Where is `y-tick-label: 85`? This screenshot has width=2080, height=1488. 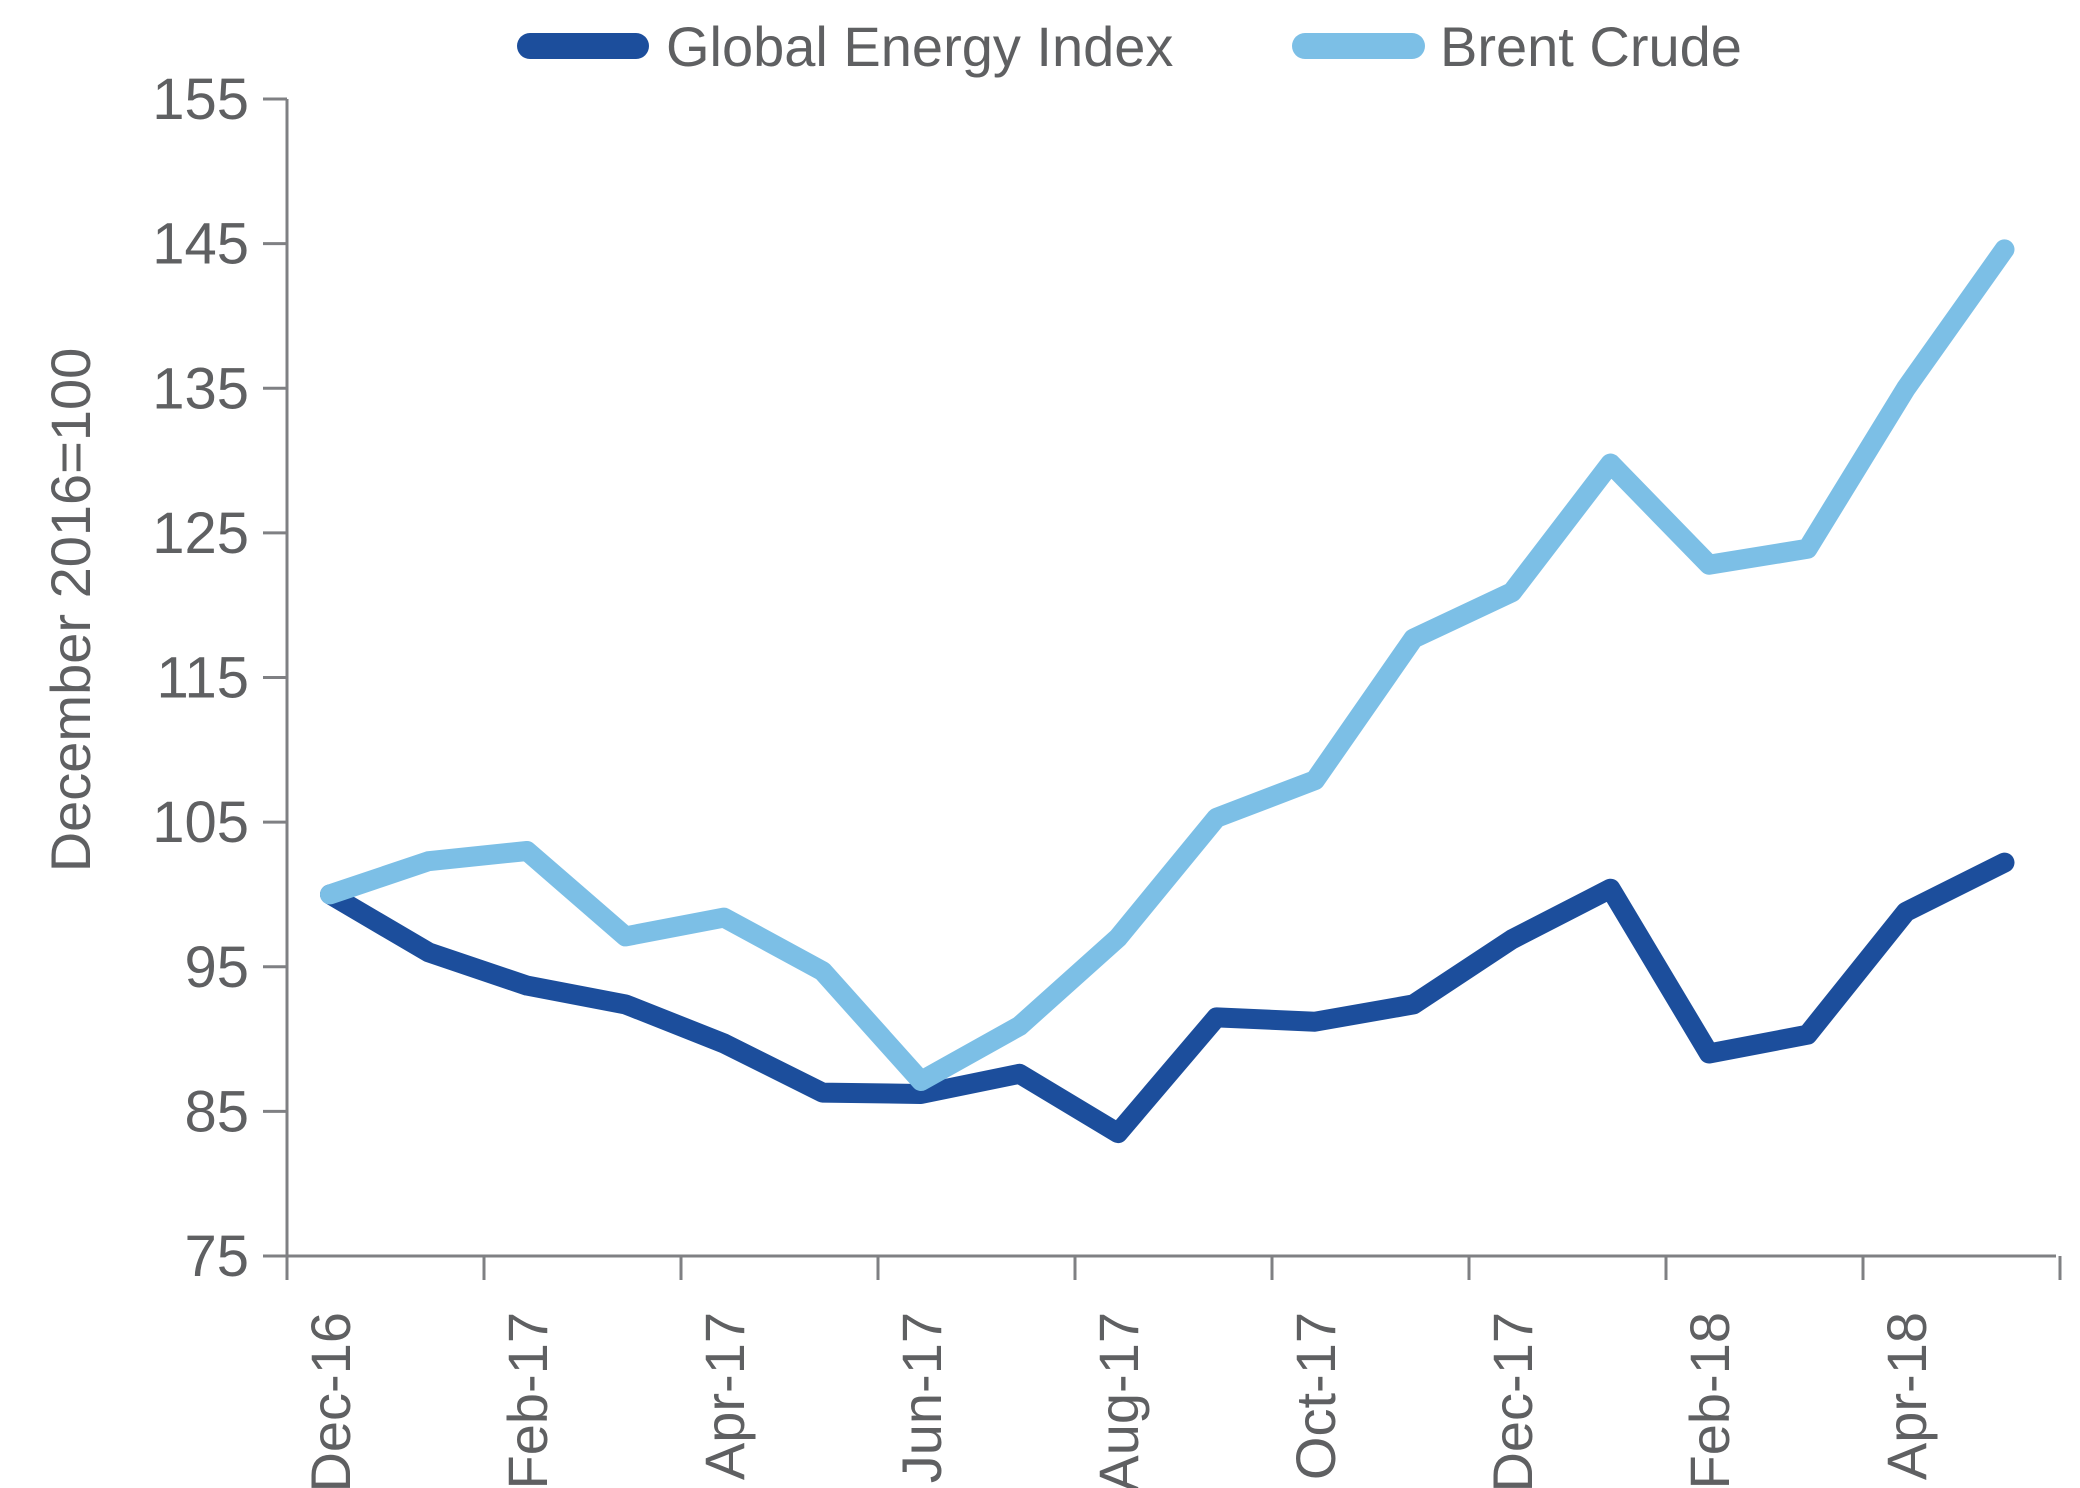
y-tick-label: 85 is located at coordinates (216, 1111).